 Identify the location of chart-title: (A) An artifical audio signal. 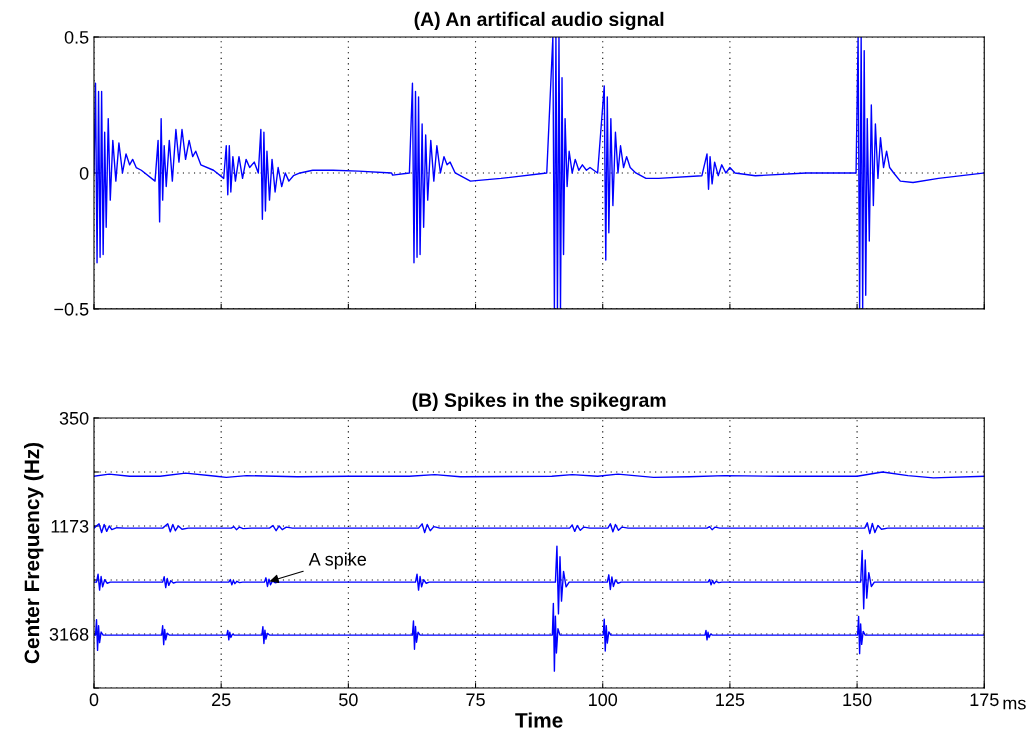
(539, 21).